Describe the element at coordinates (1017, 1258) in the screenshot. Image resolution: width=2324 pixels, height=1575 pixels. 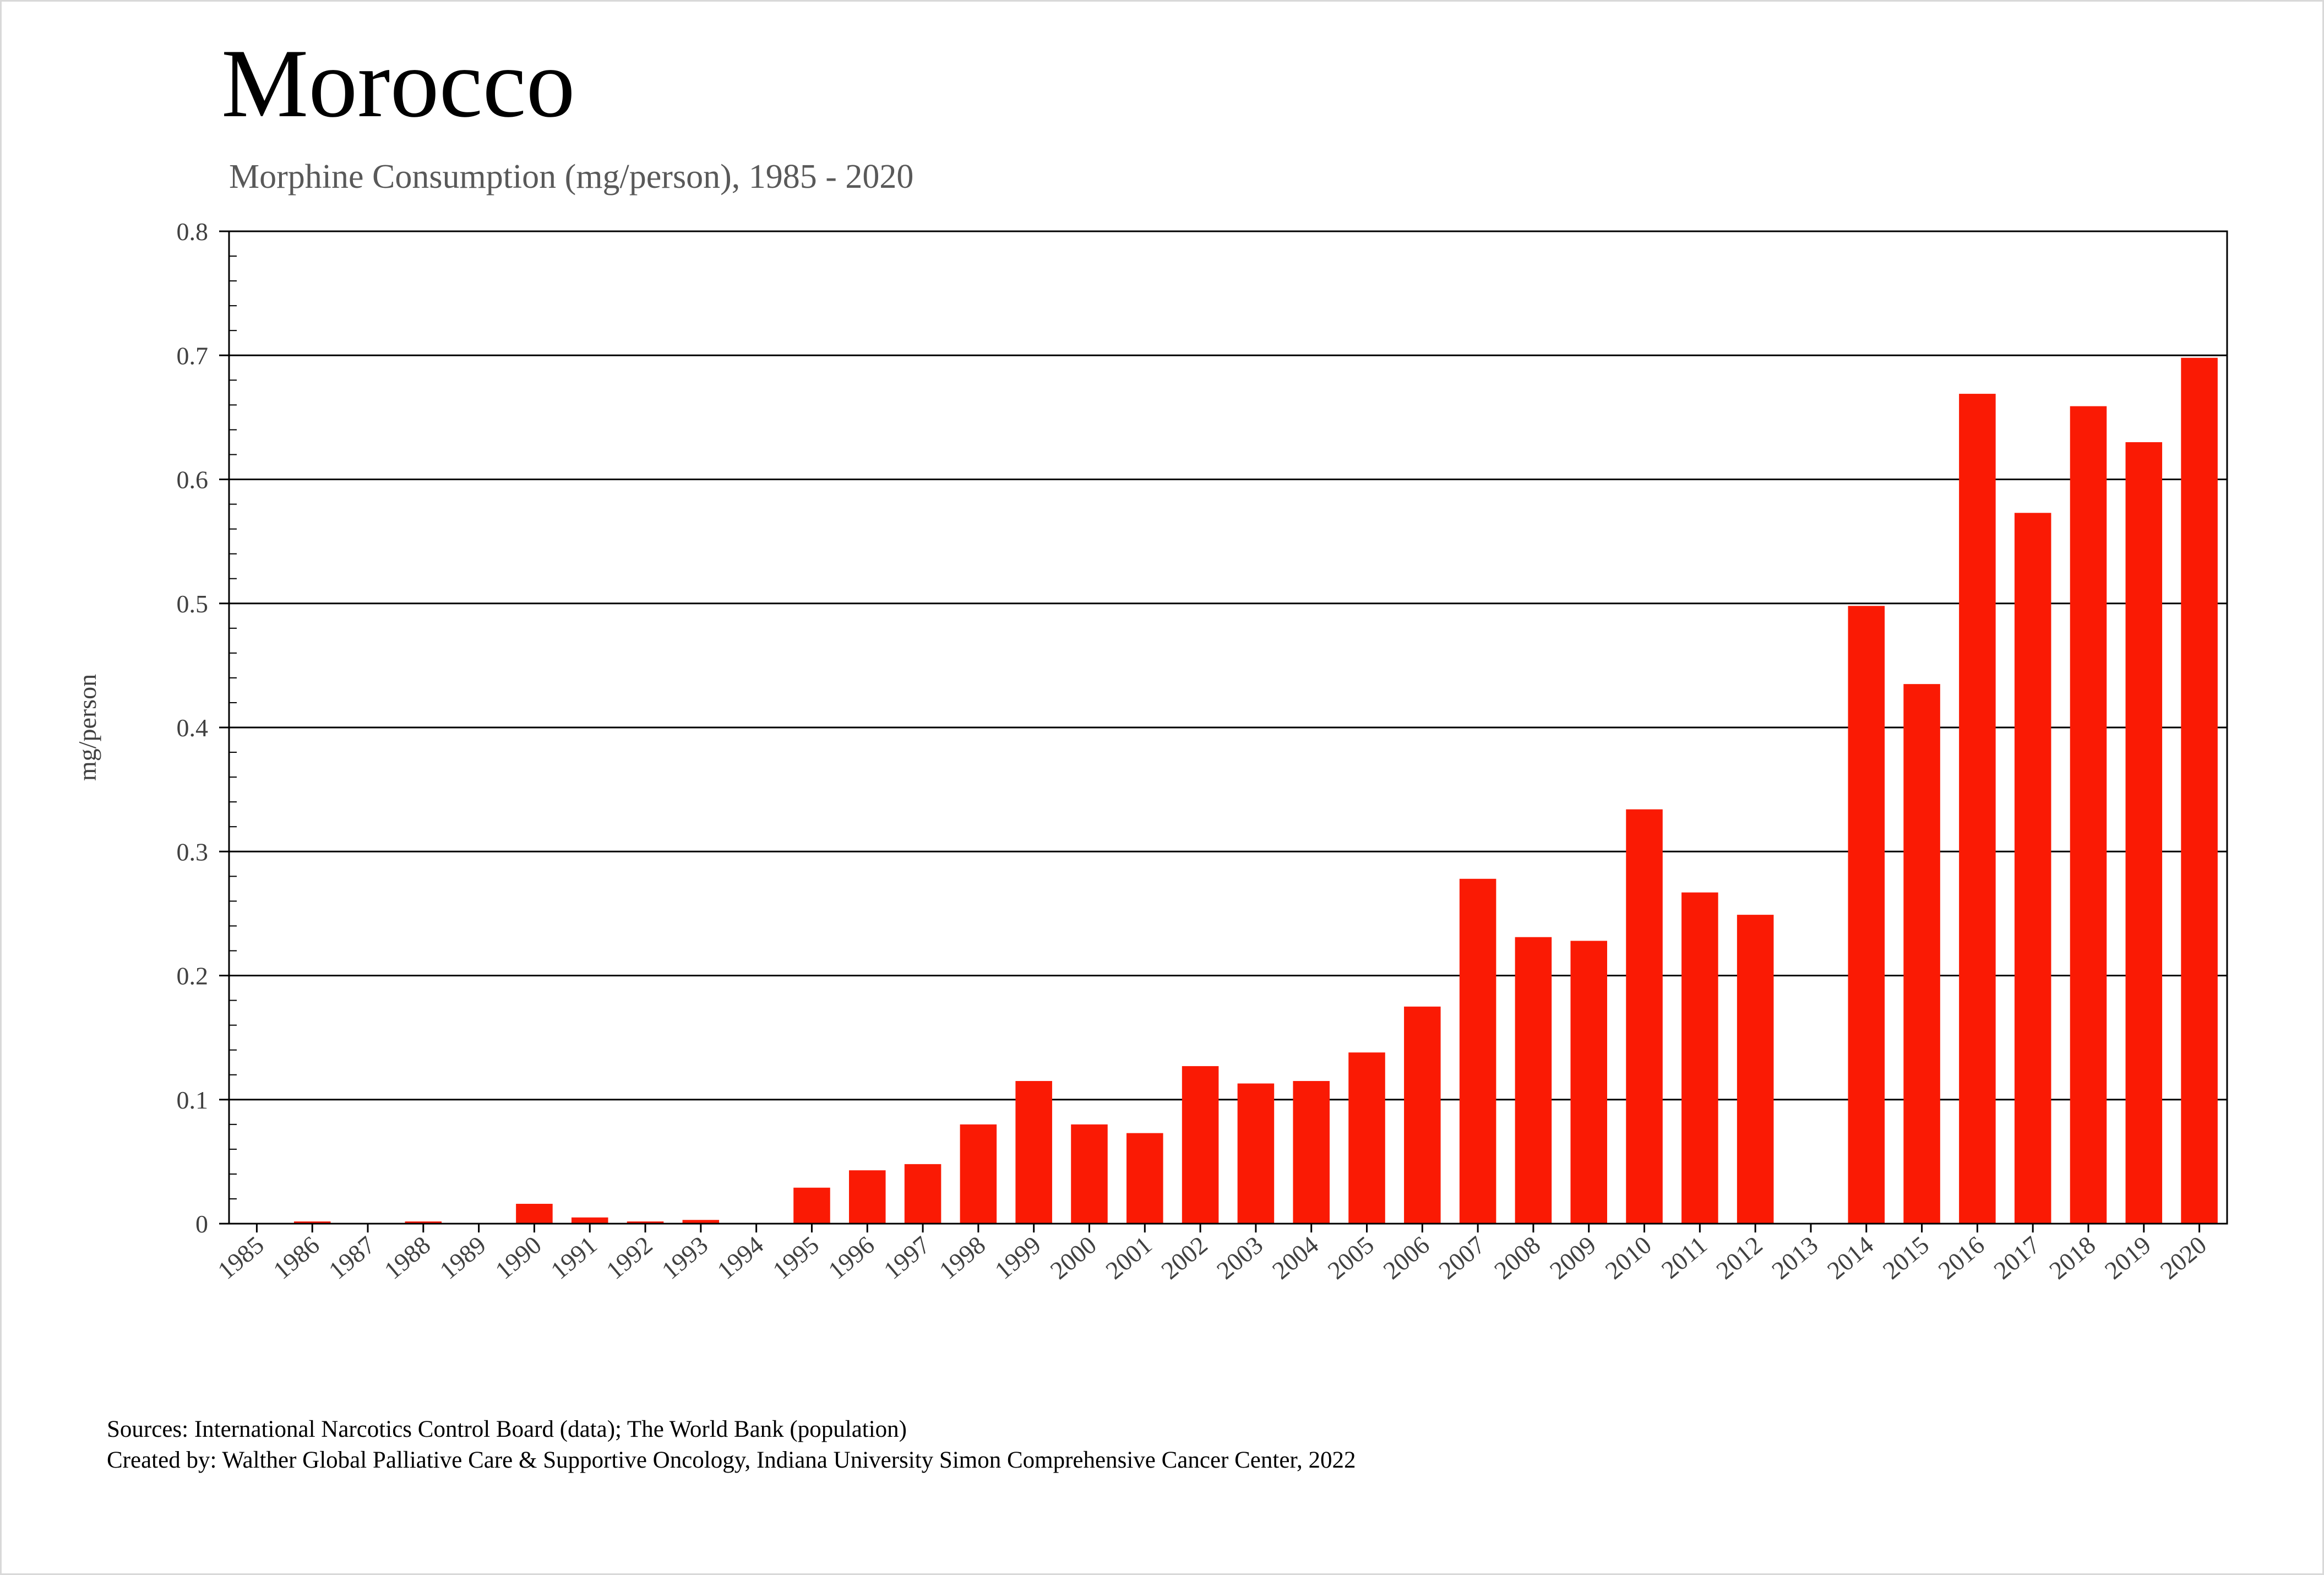
I see `x-tick-label: 1999` at that location.